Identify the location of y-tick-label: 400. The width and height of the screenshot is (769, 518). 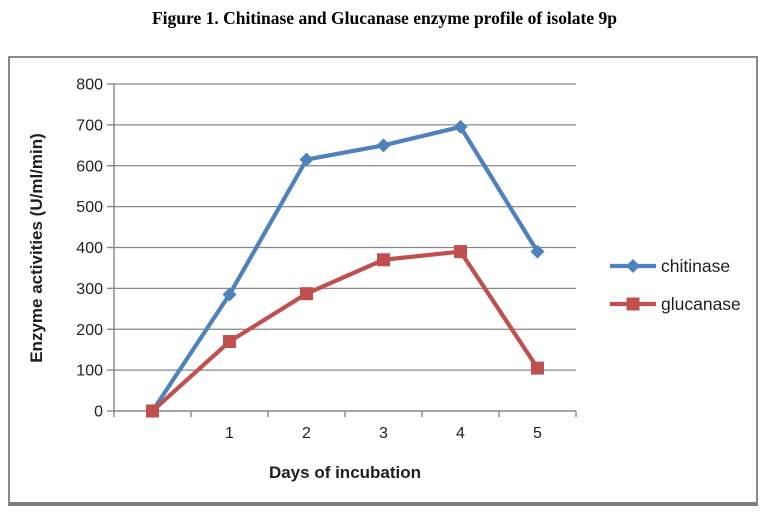
(89, 248).